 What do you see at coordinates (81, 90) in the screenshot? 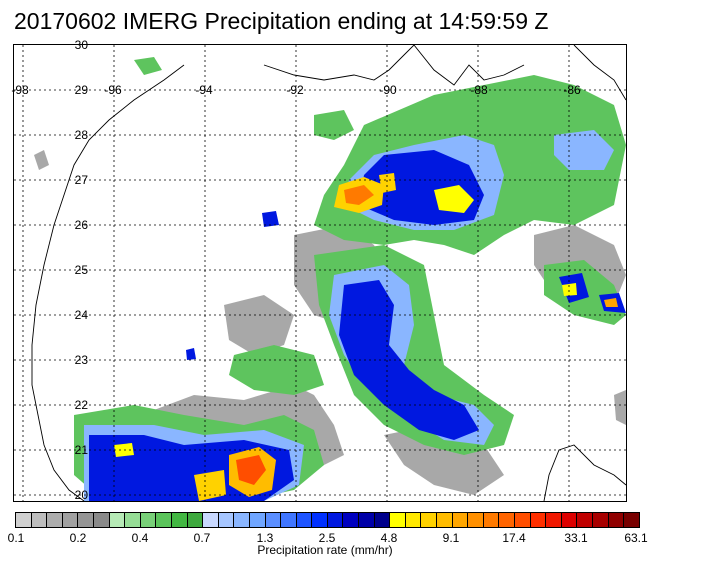
I see `lat-label: 29` at bounding box center [81, 90].